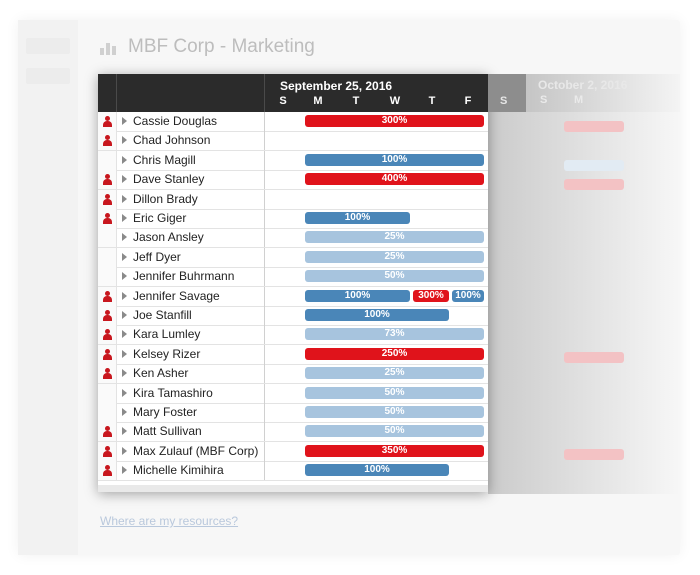 The height and width of the screenshot is (575, 700). Describe the element at coordinates (293, 199) in the screenshot. I see `resource-row: Dillon Brady` at that location.